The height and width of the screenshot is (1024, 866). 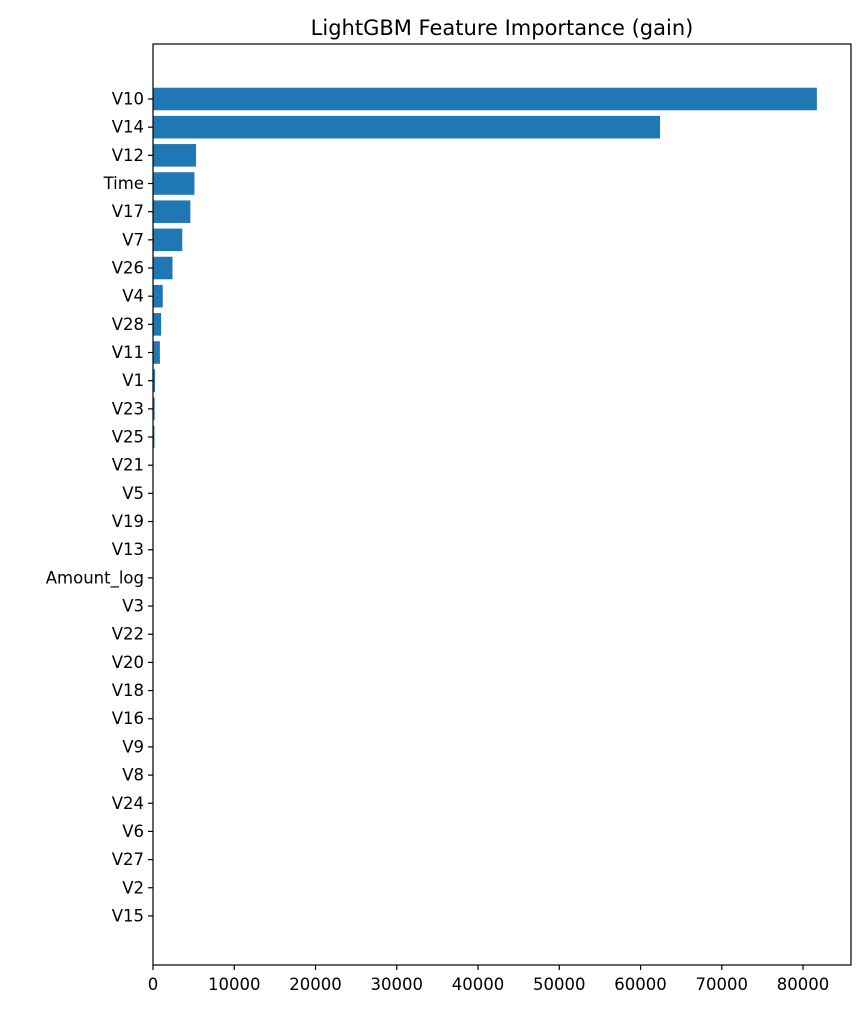 I want to click on y-tick-label: V28, so click(x=128, y=324).